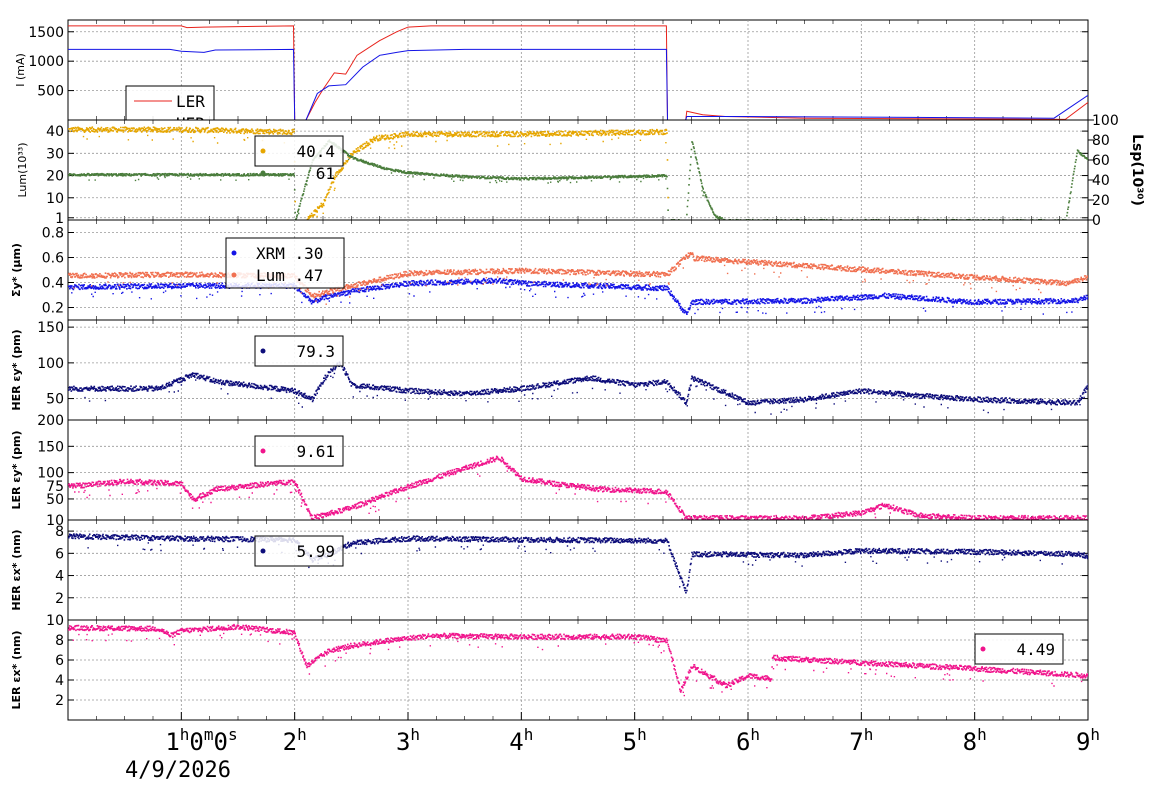 This screenshot has width=1160, height=786. What do you see at coordinates (630, 742) in the screenshot?
I see `x-tick-number: 5` at bounding box center [630, 742].